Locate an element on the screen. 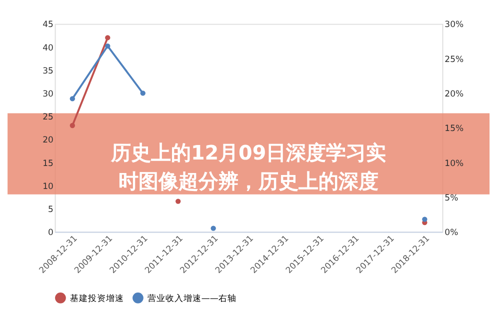 Image resolution: width=499 pixels, height=334 pixels. y2-tick-label: 5% is located at coordinates (451, 198).